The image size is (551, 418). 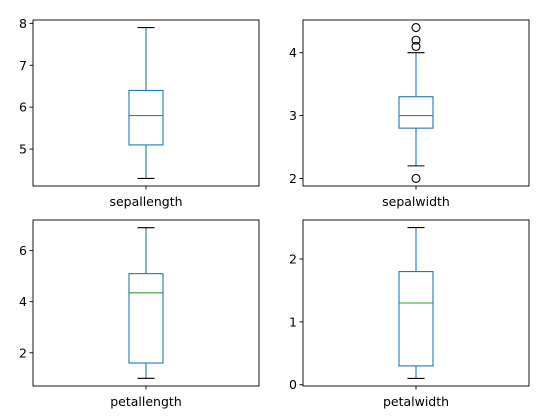 I want to click on y-tick-label: 7, so click(x=23, y=65).